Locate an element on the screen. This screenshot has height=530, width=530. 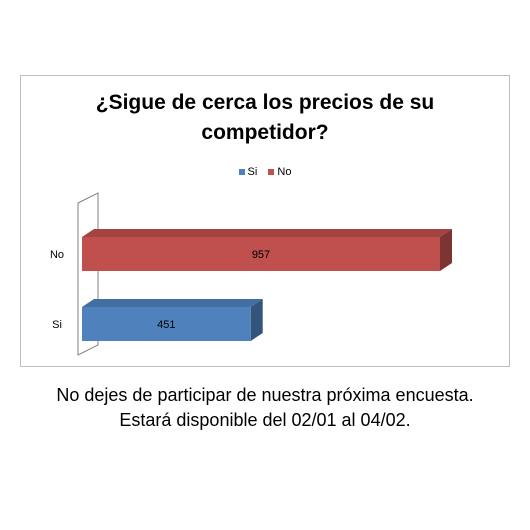
bar-side-si is located at coordinates (256, 320).